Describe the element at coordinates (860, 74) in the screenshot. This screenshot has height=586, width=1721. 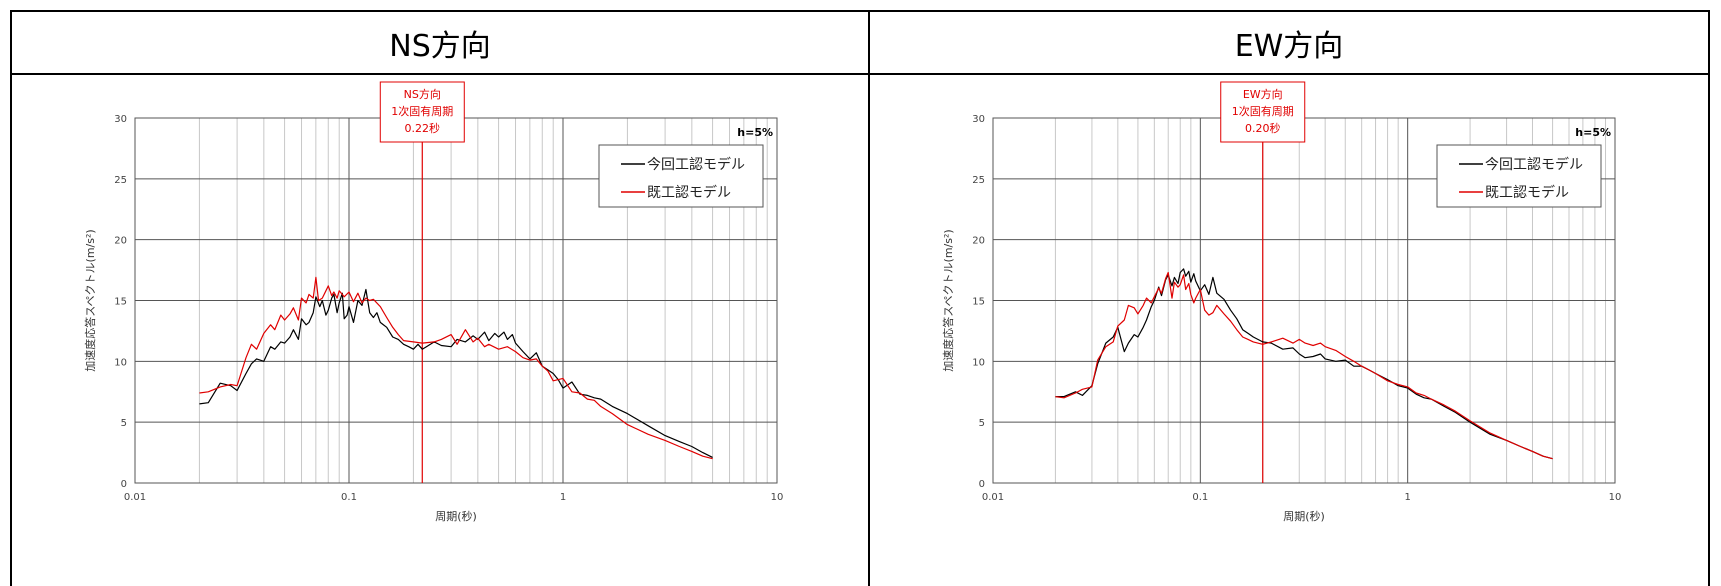
I see `header-divider` at that location.